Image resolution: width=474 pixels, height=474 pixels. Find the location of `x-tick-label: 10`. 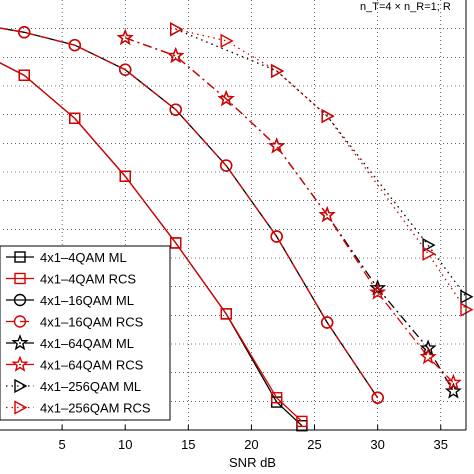

x-tick-label: 10 is located at coordinates (125, 444).